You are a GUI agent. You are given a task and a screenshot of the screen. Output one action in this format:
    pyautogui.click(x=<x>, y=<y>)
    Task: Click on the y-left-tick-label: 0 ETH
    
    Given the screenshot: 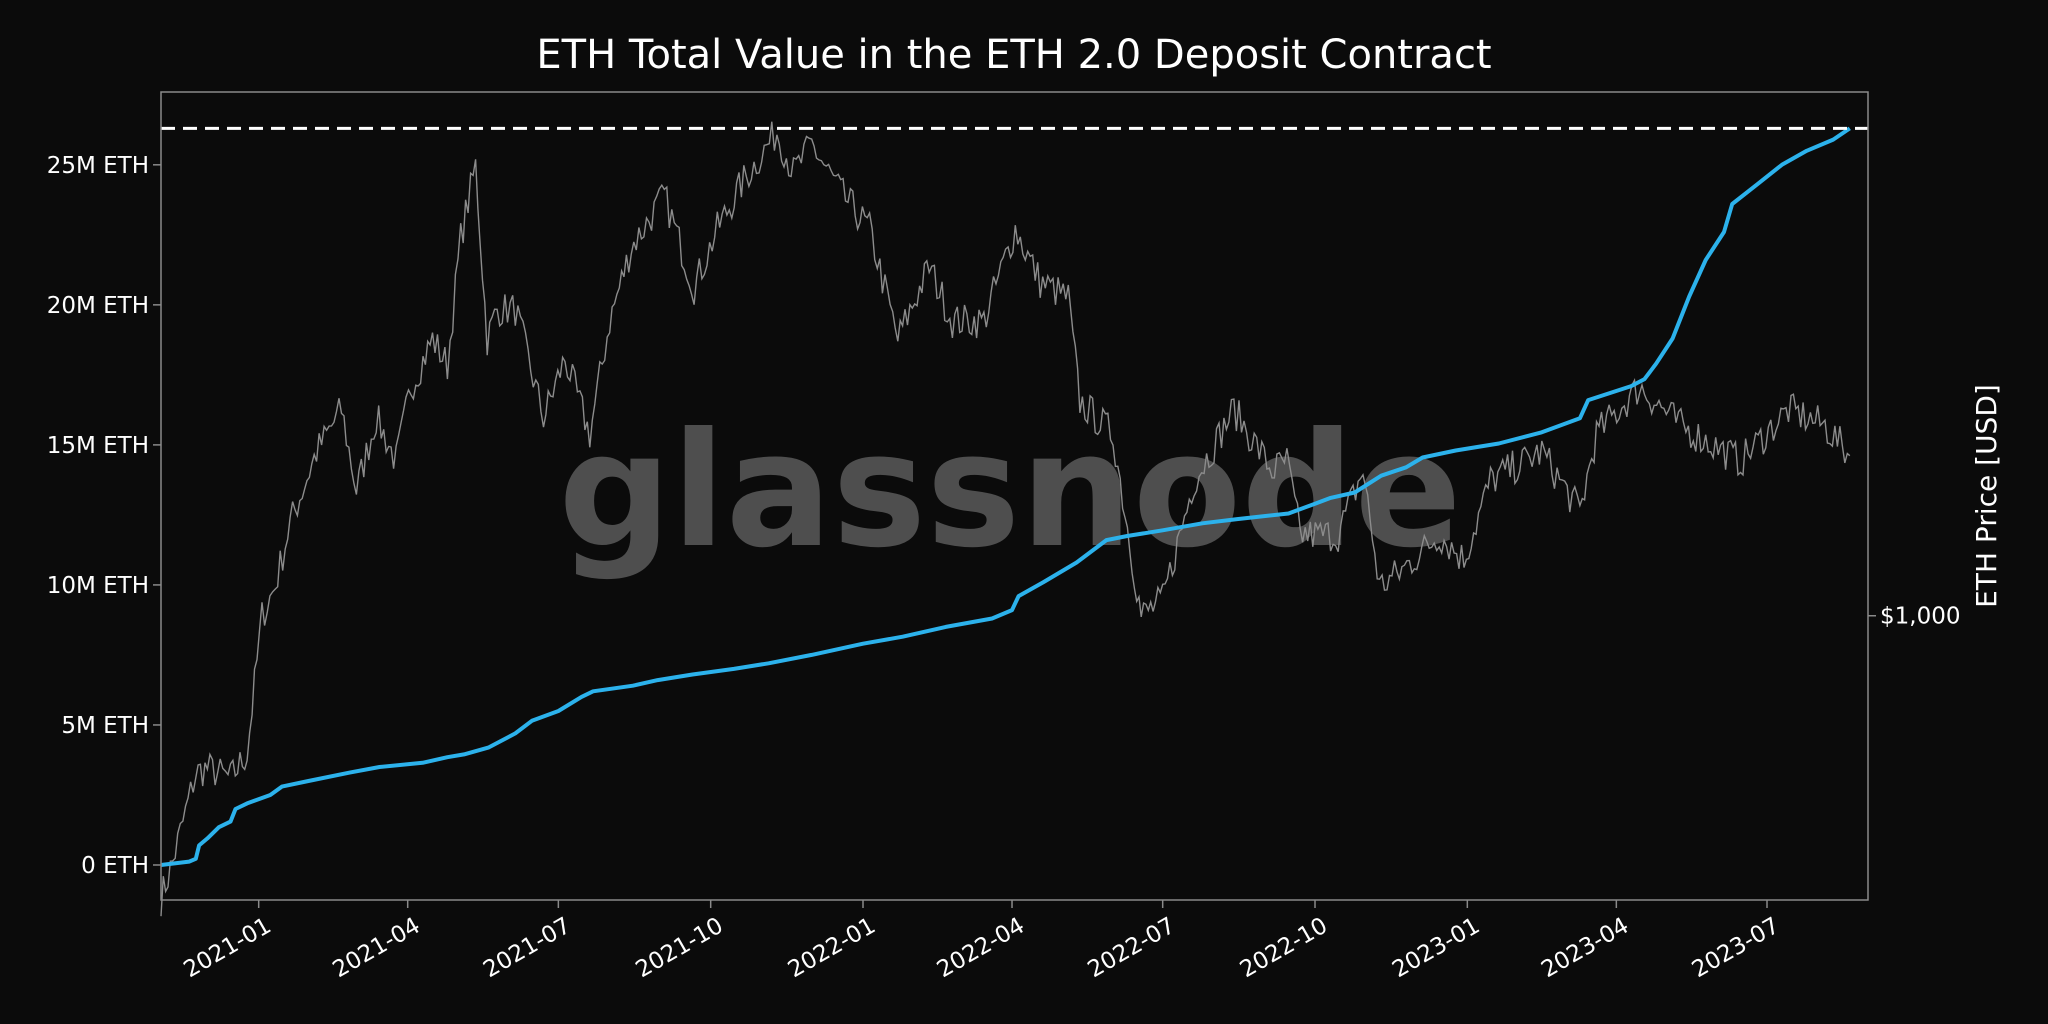 What is the action you would take?
    pyautogui.click(x=115, y=866)
    